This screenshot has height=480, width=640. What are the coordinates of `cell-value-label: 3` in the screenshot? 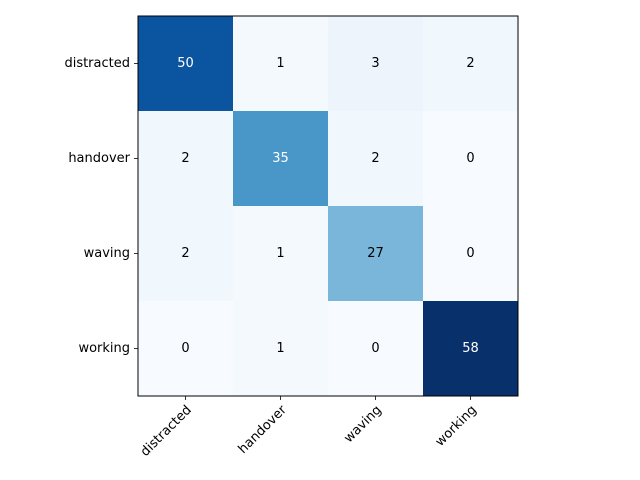 It's located at (375, 63).